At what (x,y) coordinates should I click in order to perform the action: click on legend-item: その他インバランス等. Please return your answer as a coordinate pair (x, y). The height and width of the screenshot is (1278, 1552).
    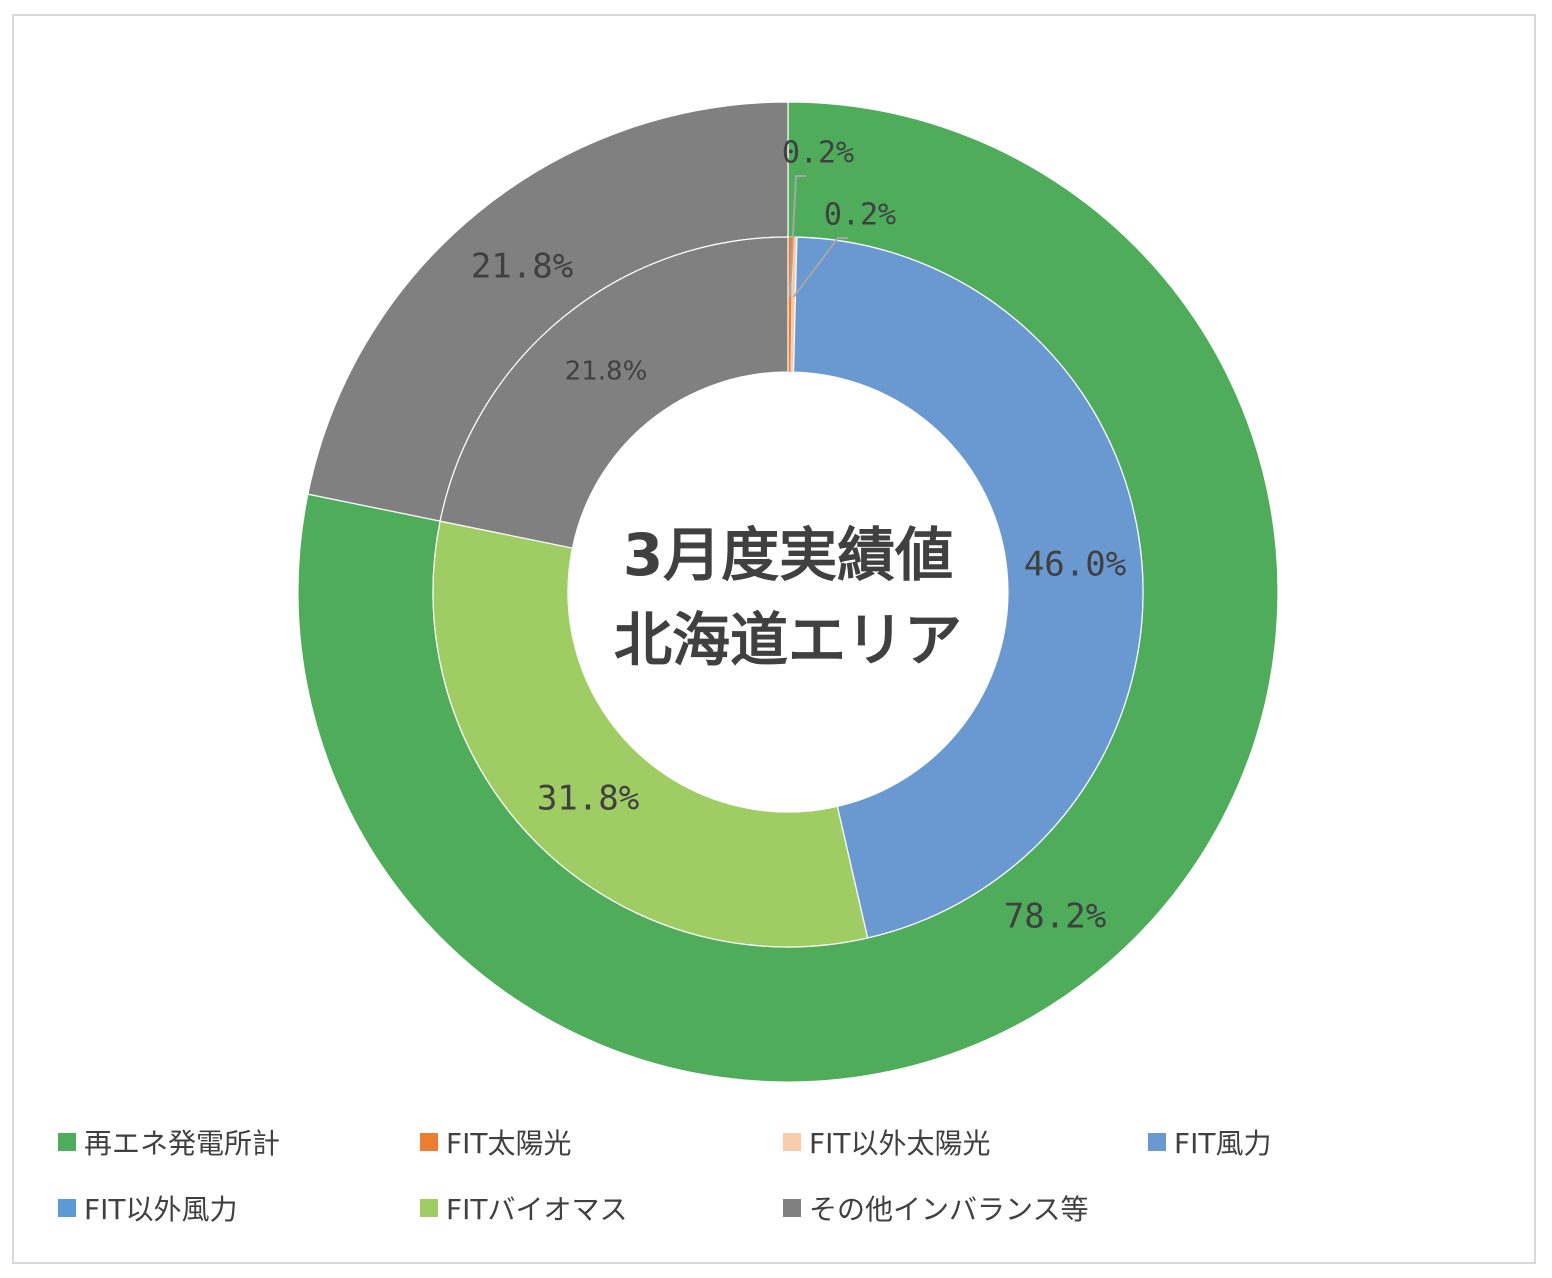
    Looking at the image, I should click on (935, 1208).